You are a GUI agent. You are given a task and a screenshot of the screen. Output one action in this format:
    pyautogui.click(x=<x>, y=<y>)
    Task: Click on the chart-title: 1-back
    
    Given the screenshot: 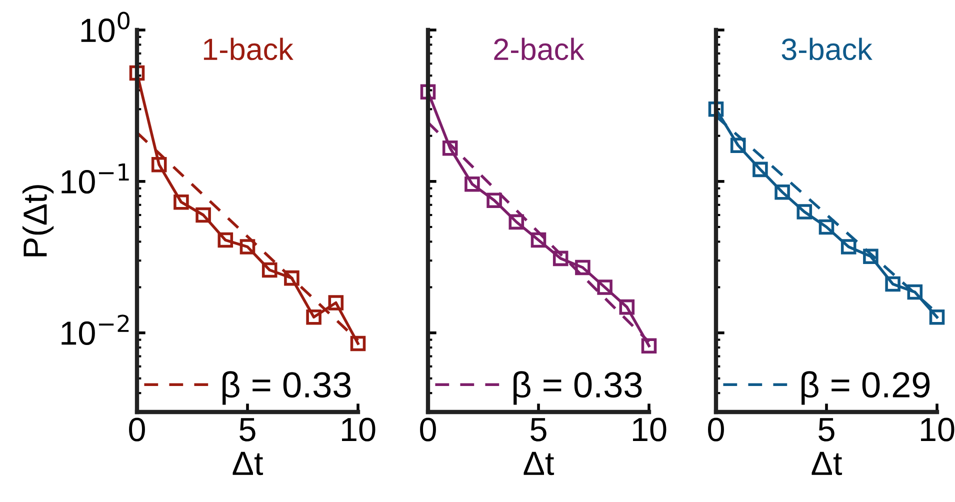 What is the action you would take?
    pyautogui.click(x=249, y=49)
    